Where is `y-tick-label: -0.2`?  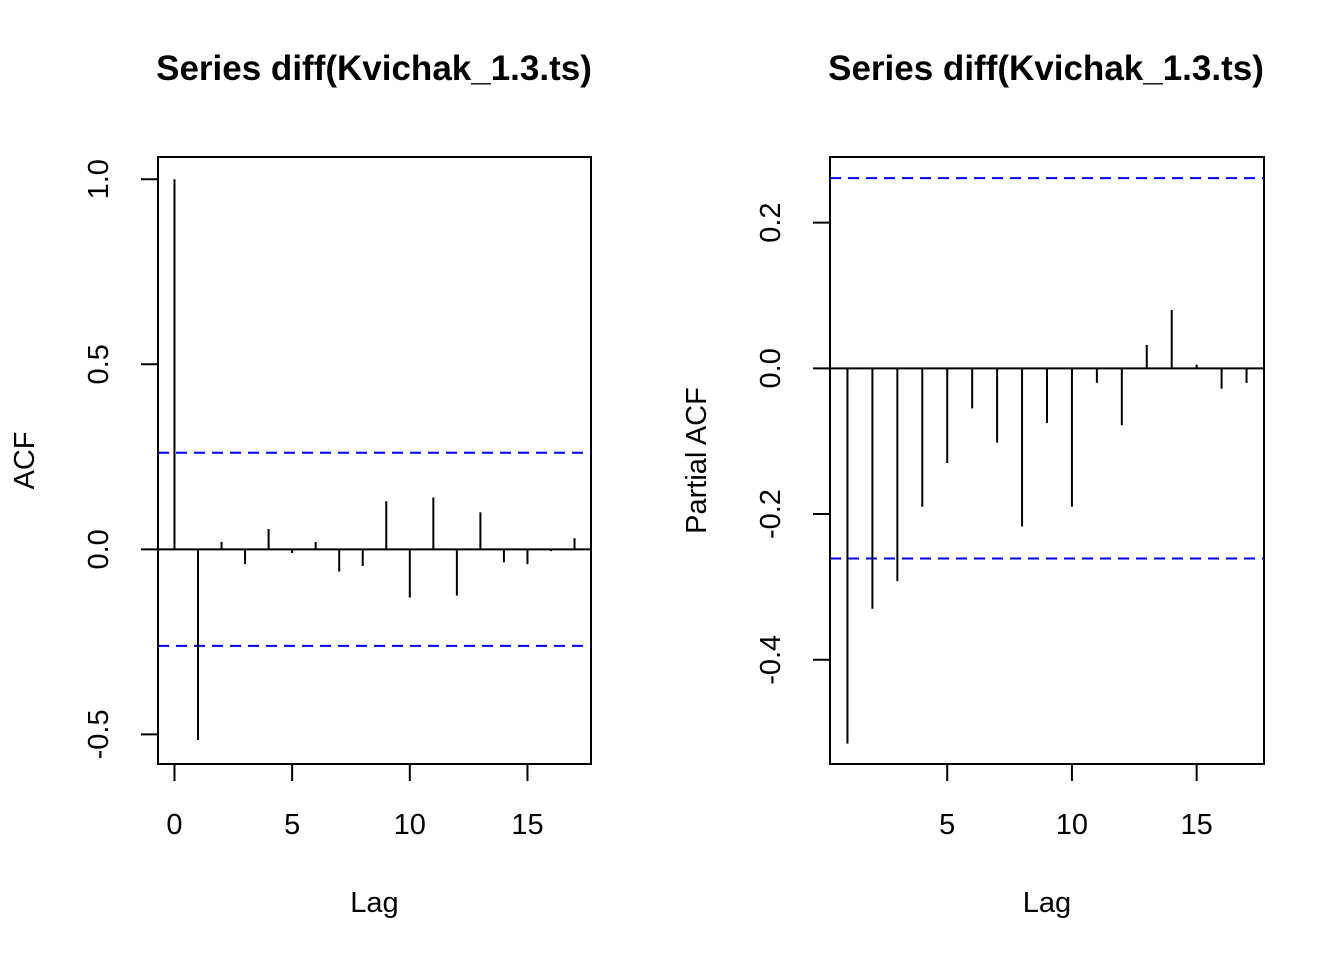
y-tick-label: -0.2 is located at coordinates (771, 514).